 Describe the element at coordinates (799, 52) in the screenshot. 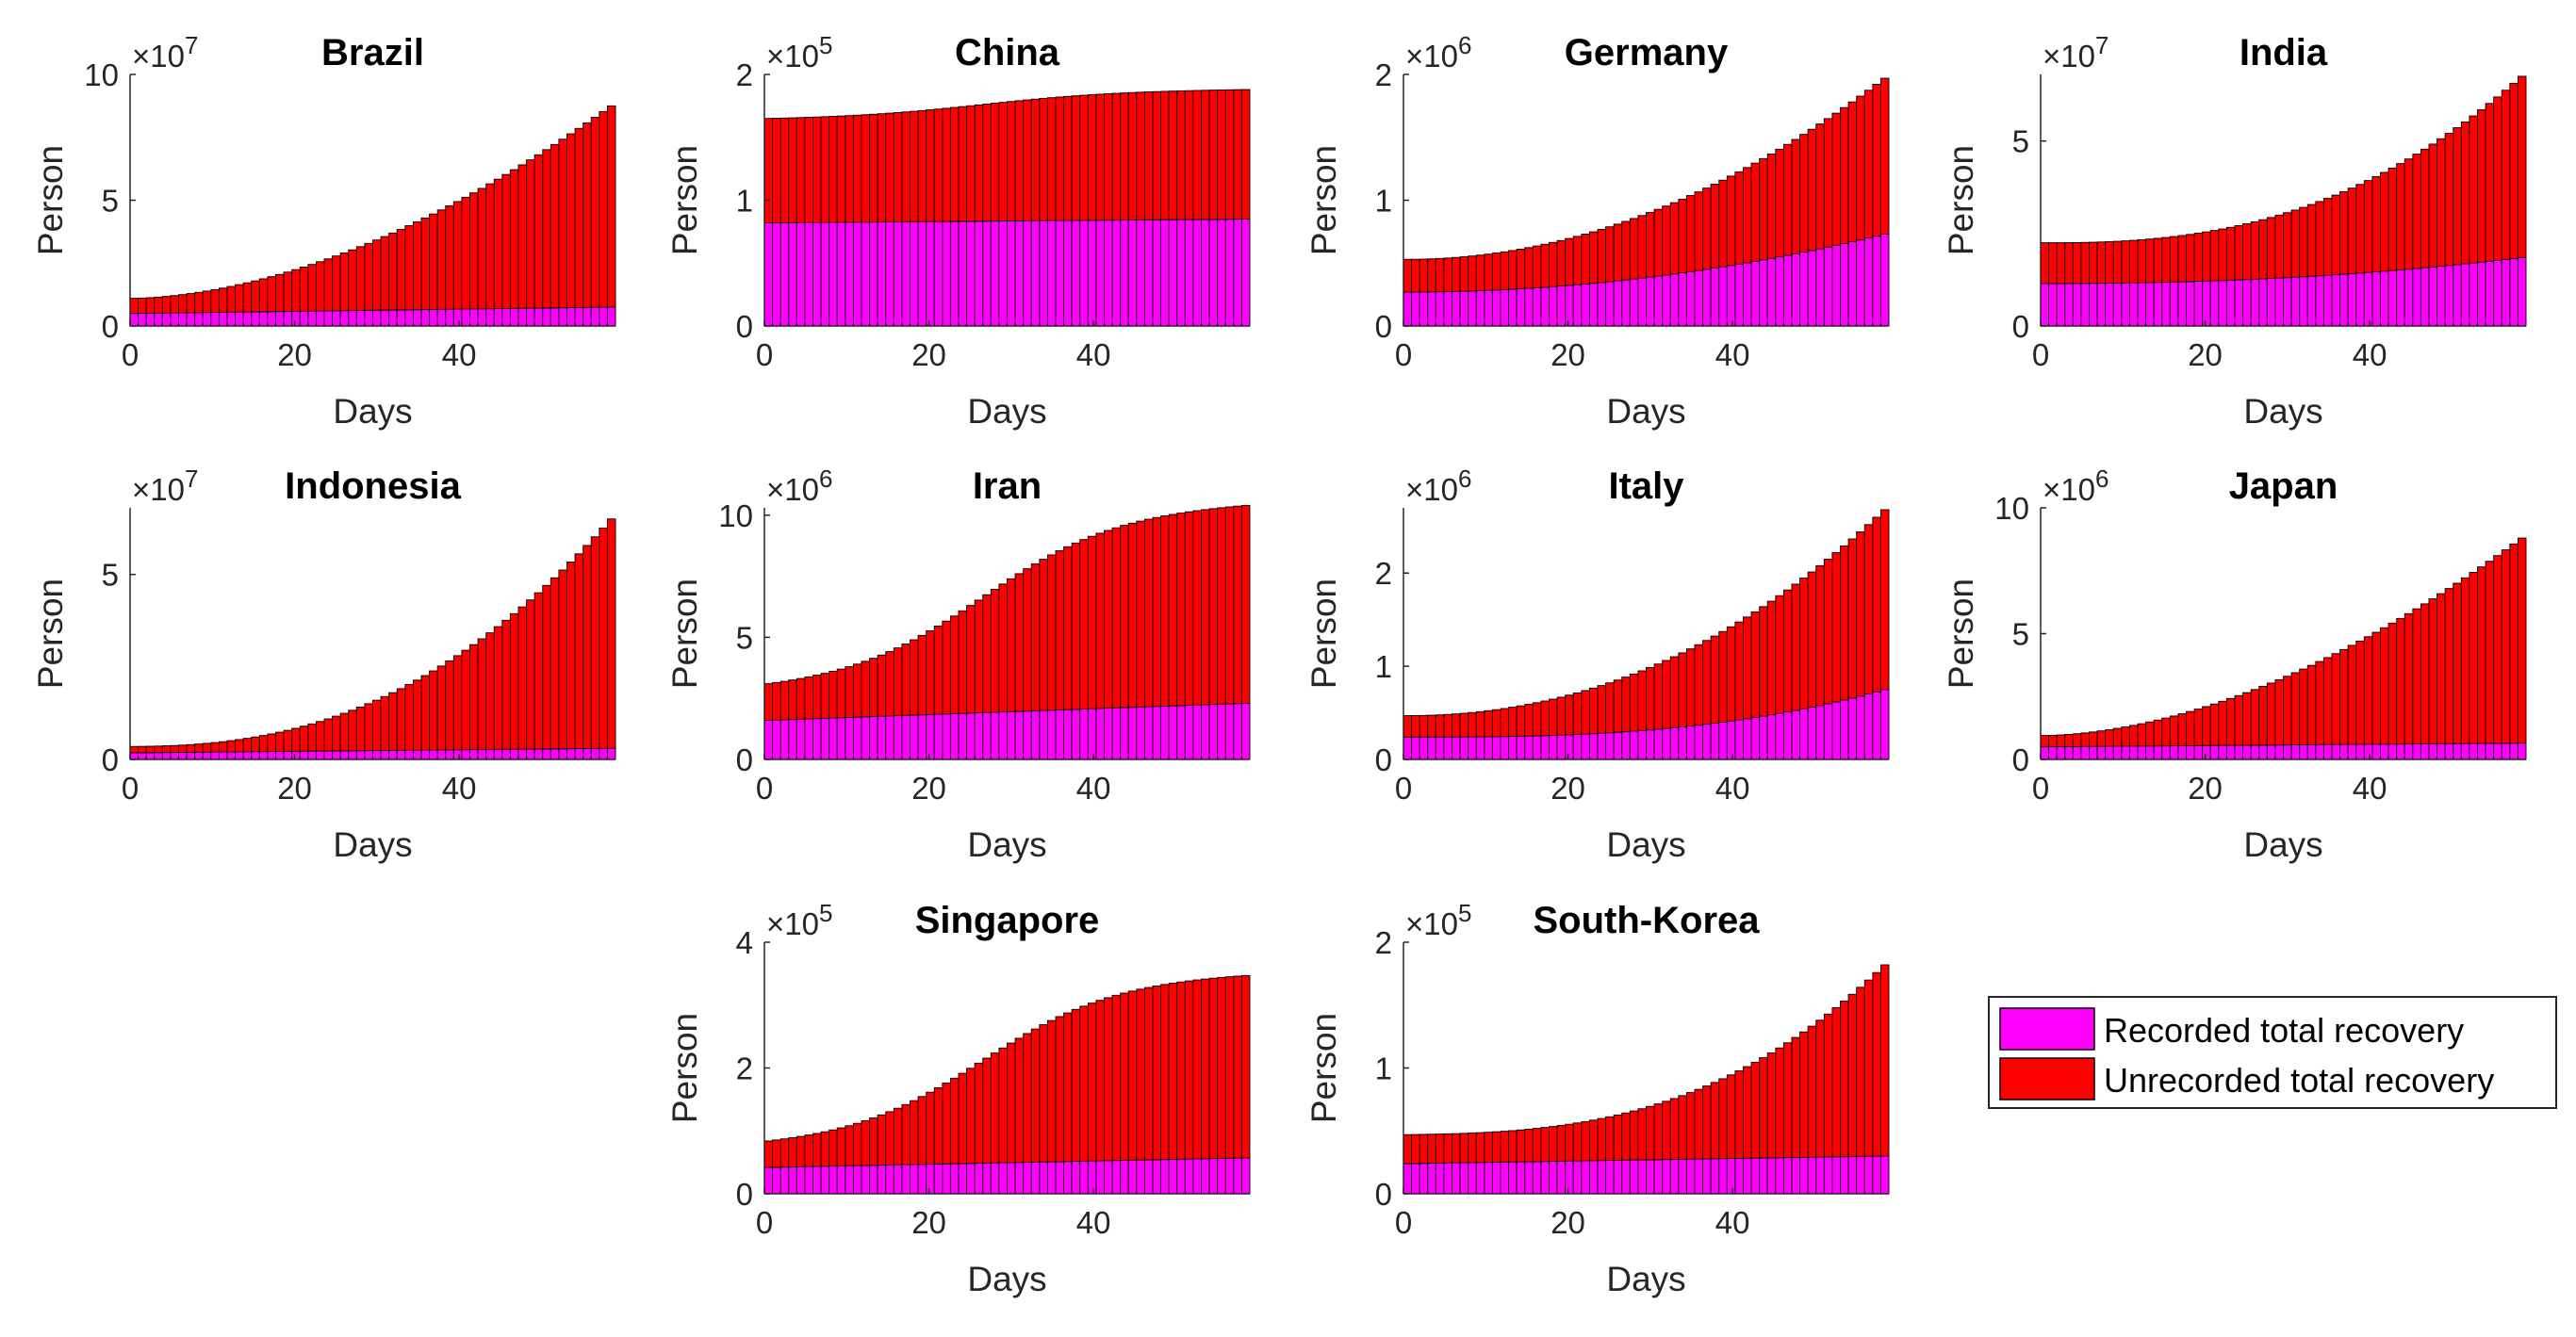

I see `axis-exponent-label: ×10⁵` at that location.